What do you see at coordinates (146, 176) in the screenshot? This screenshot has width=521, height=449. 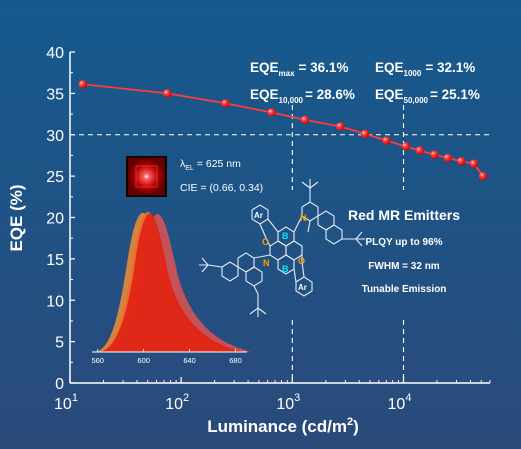 I see `device-photo` at bounding box center [146, 176].